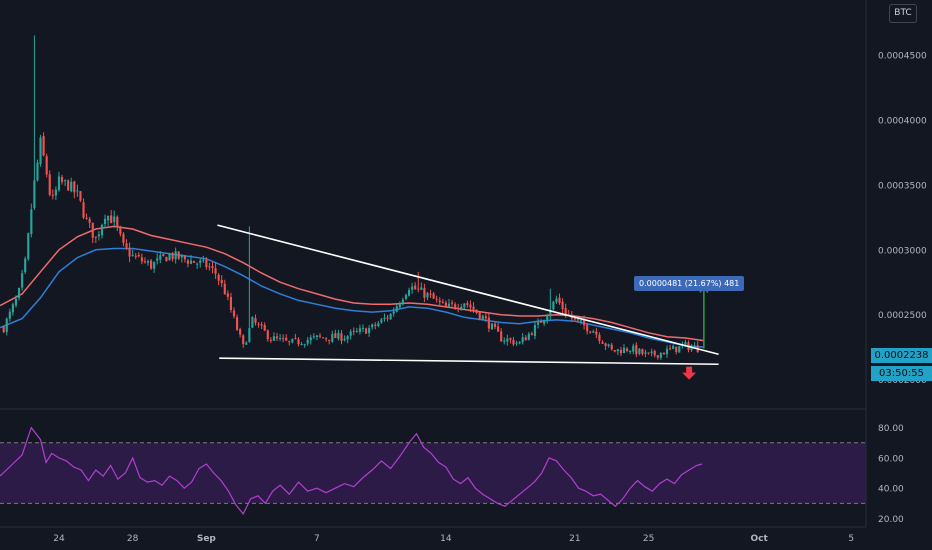 Image resolution: width=932 pixels, height=550 pixels. I want to click on currency-badge: BTC, so click(903, 13).